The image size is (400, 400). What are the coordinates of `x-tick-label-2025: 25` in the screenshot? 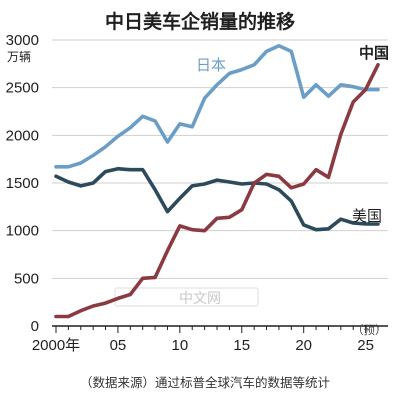 It's located at (365, 345).